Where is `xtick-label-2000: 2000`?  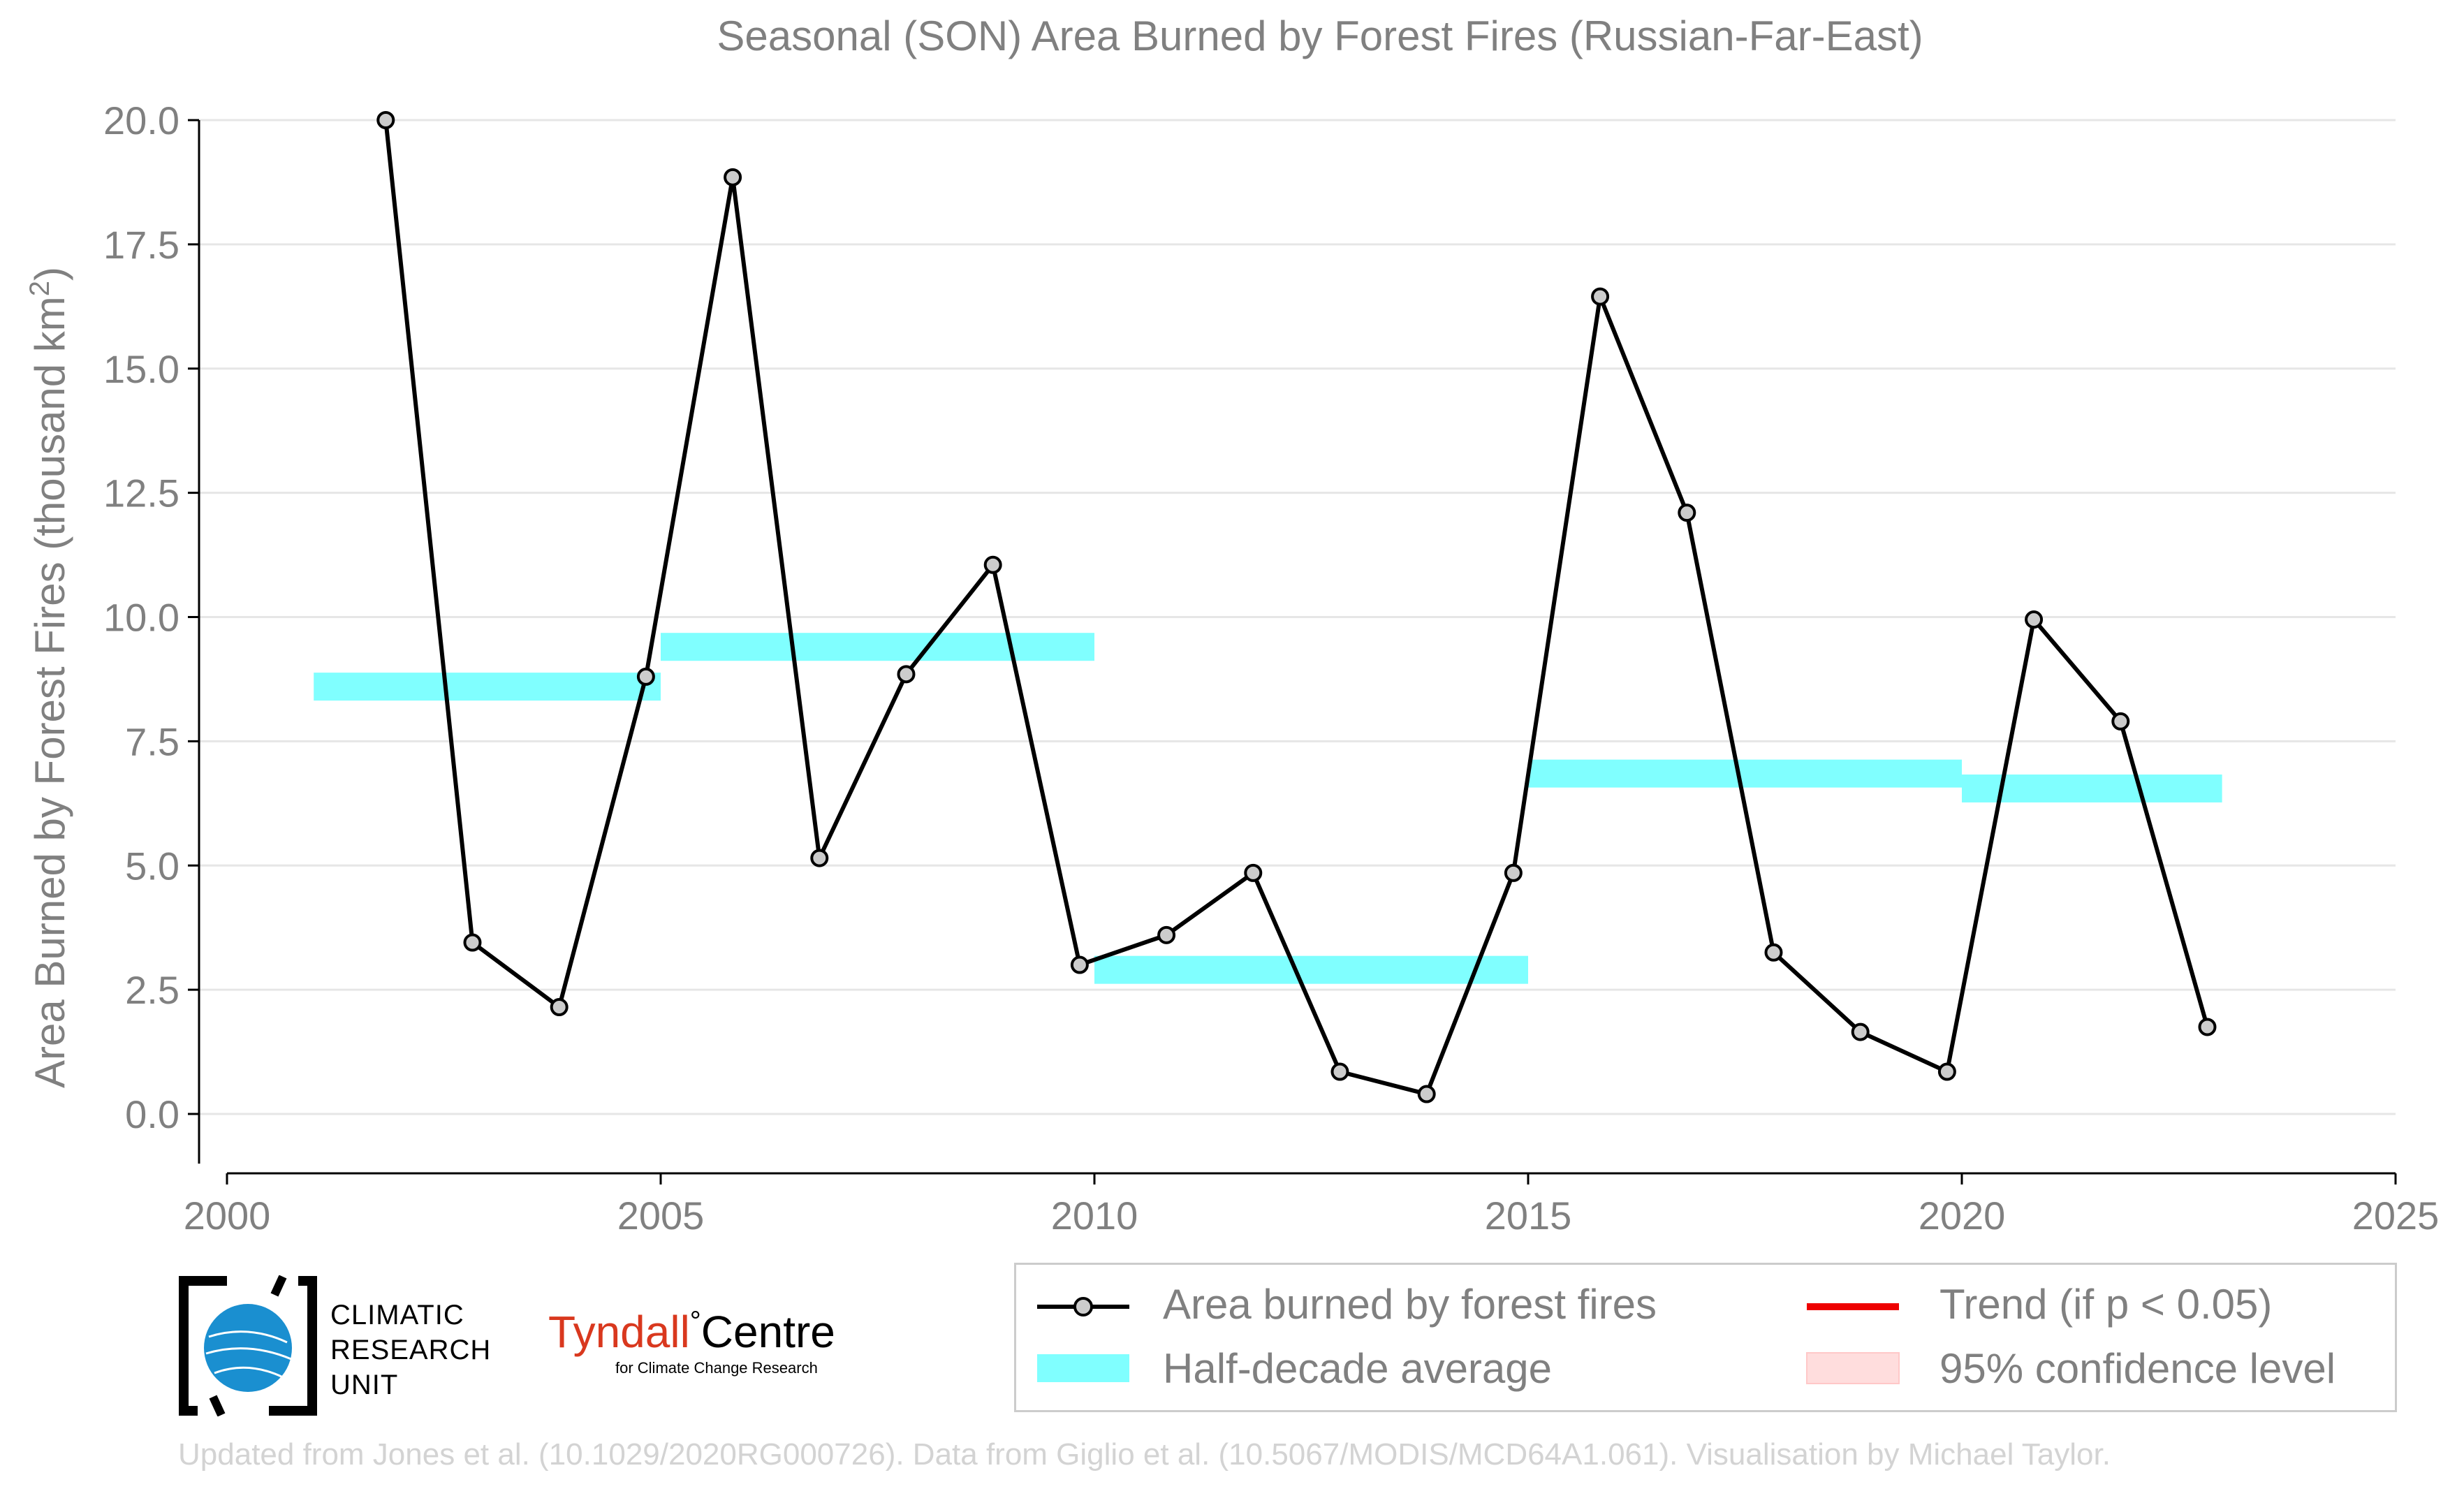
xtick-label-2000: 2000 is located at coordinates (227, 1216).